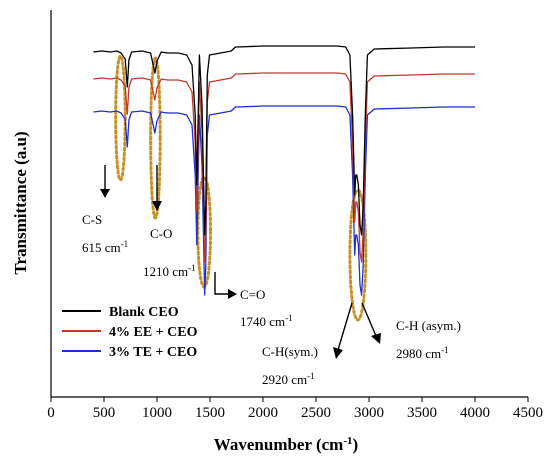 The image size is (550, 473). What do you see at coordinates (252, 294) in the screenshot?
I see `c-double-o-label: C=O` at bounding box center [252, 294].